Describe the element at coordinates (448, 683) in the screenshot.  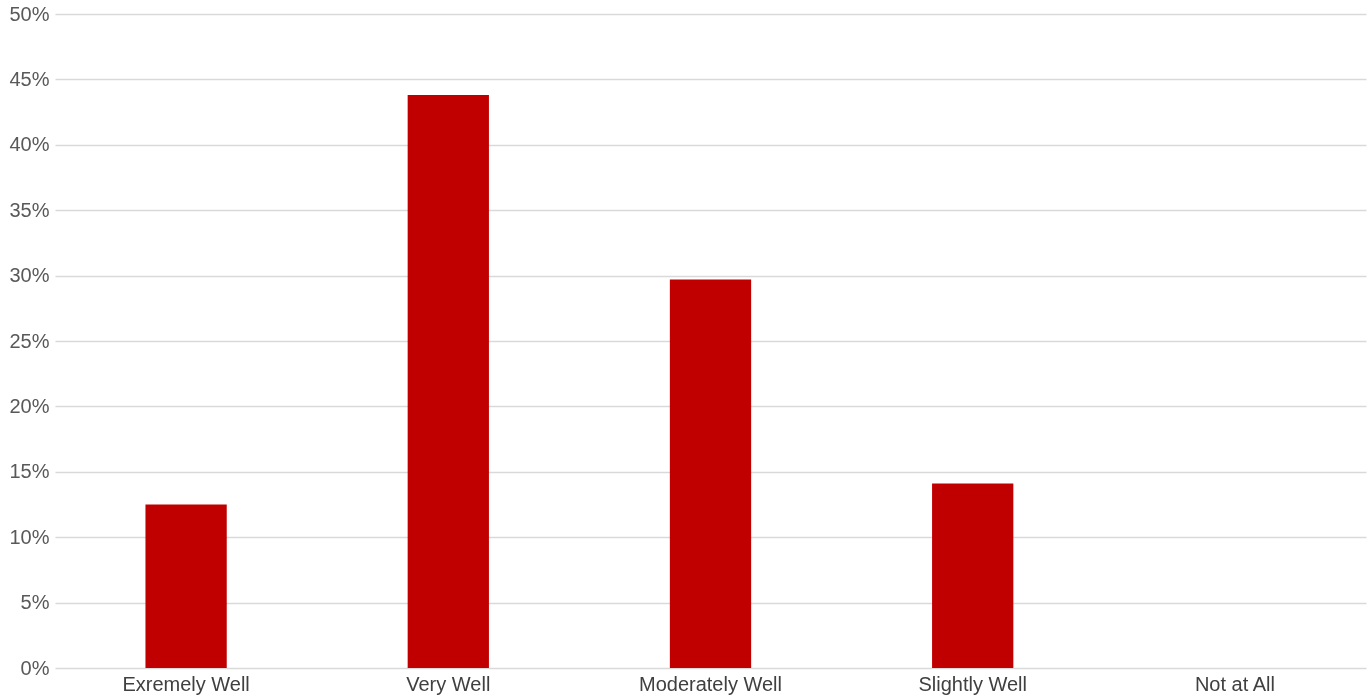
I see `x-tick-label: Very Well` at that location.